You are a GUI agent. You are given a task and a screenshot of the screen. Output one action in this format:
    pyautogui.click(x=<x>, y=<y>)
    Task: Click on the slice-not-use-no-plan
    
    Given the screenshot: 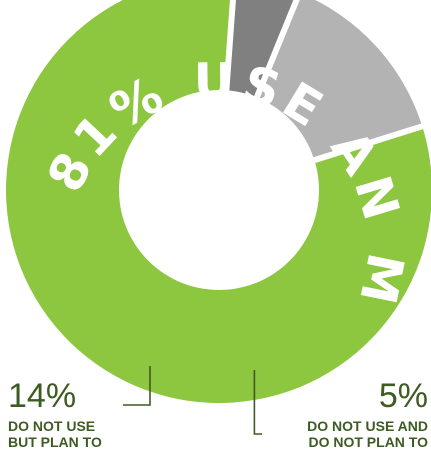 What is the action you would take?
    pyautogui.click(x=261, y=48)
    